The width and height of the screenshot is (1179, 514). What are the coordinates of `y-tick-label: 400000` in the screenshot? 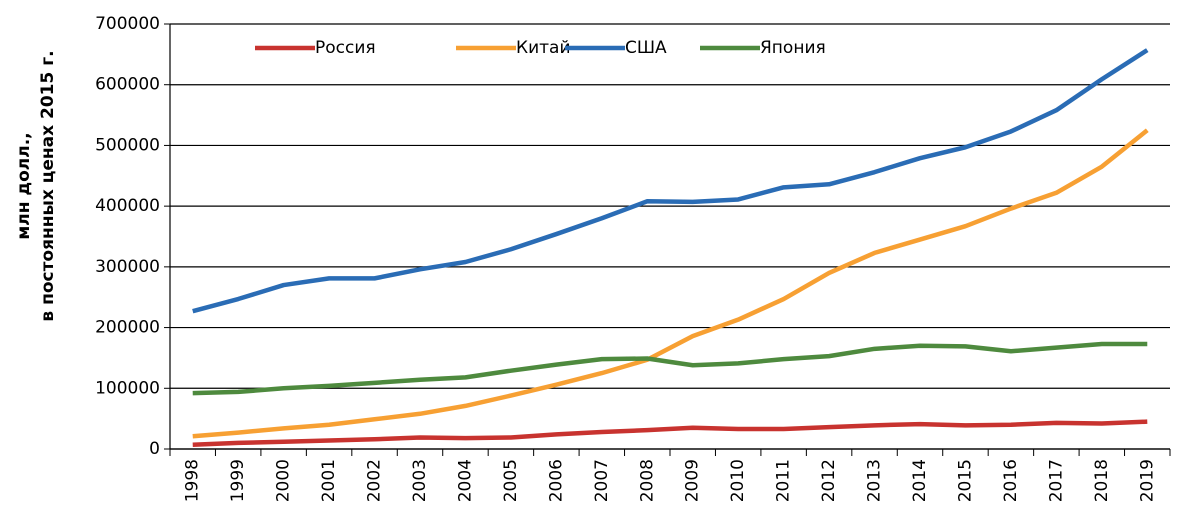 It's located at (127, 206).